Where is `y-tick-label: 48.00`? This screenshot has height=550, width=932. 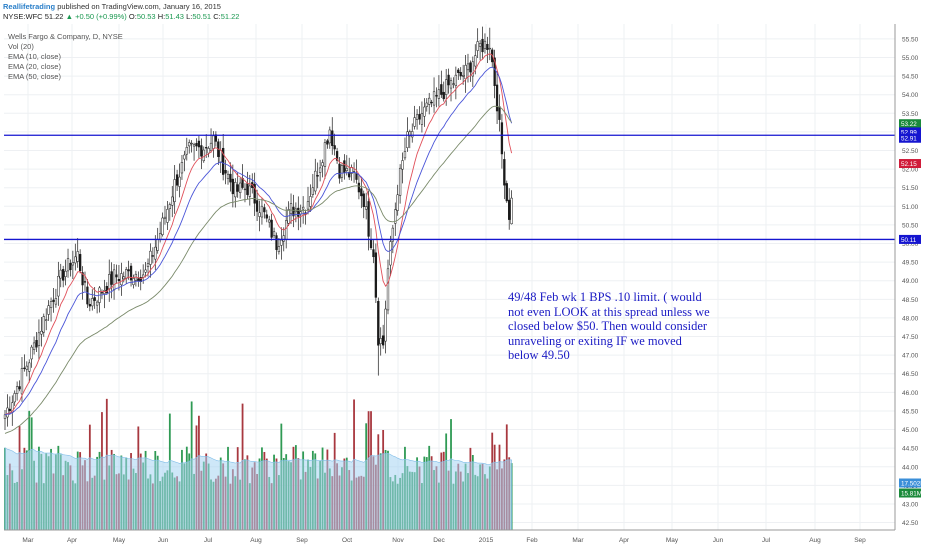 y-tick-label: 48.00 is located at coordinates (910, 318).